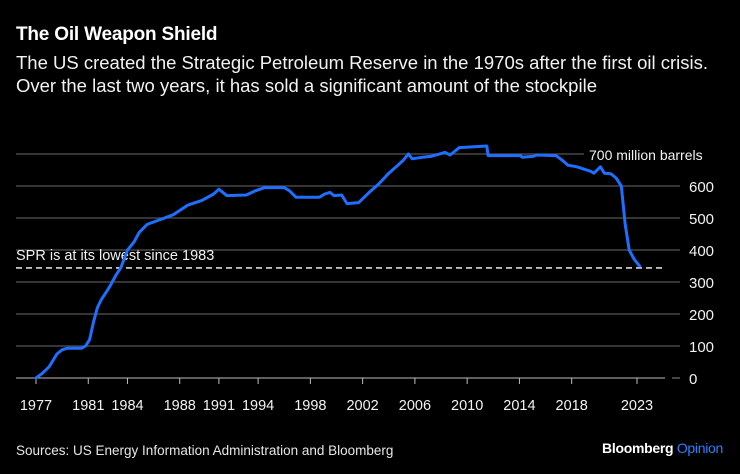 This screenshot has width=740, height=474. I want to click on x-tick-label-2010: 2010, so click(467, 406).